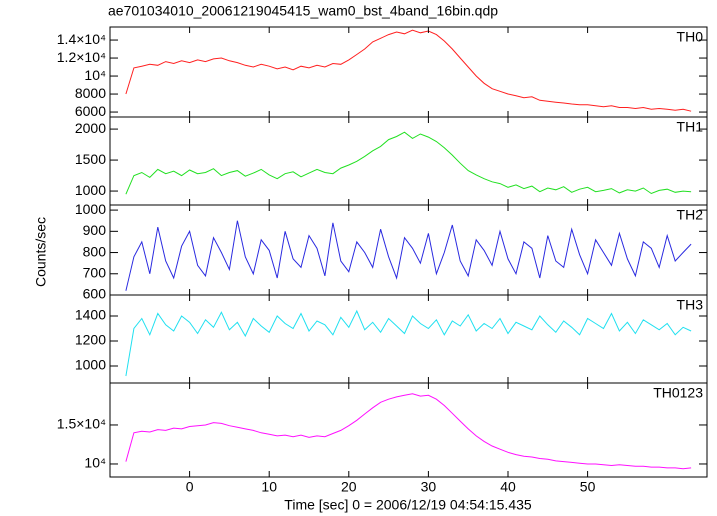  What do you see at coordinates (95, 230) in the screenshot?
I see `y-tick-label: 900` at bounding box center [95, 230].